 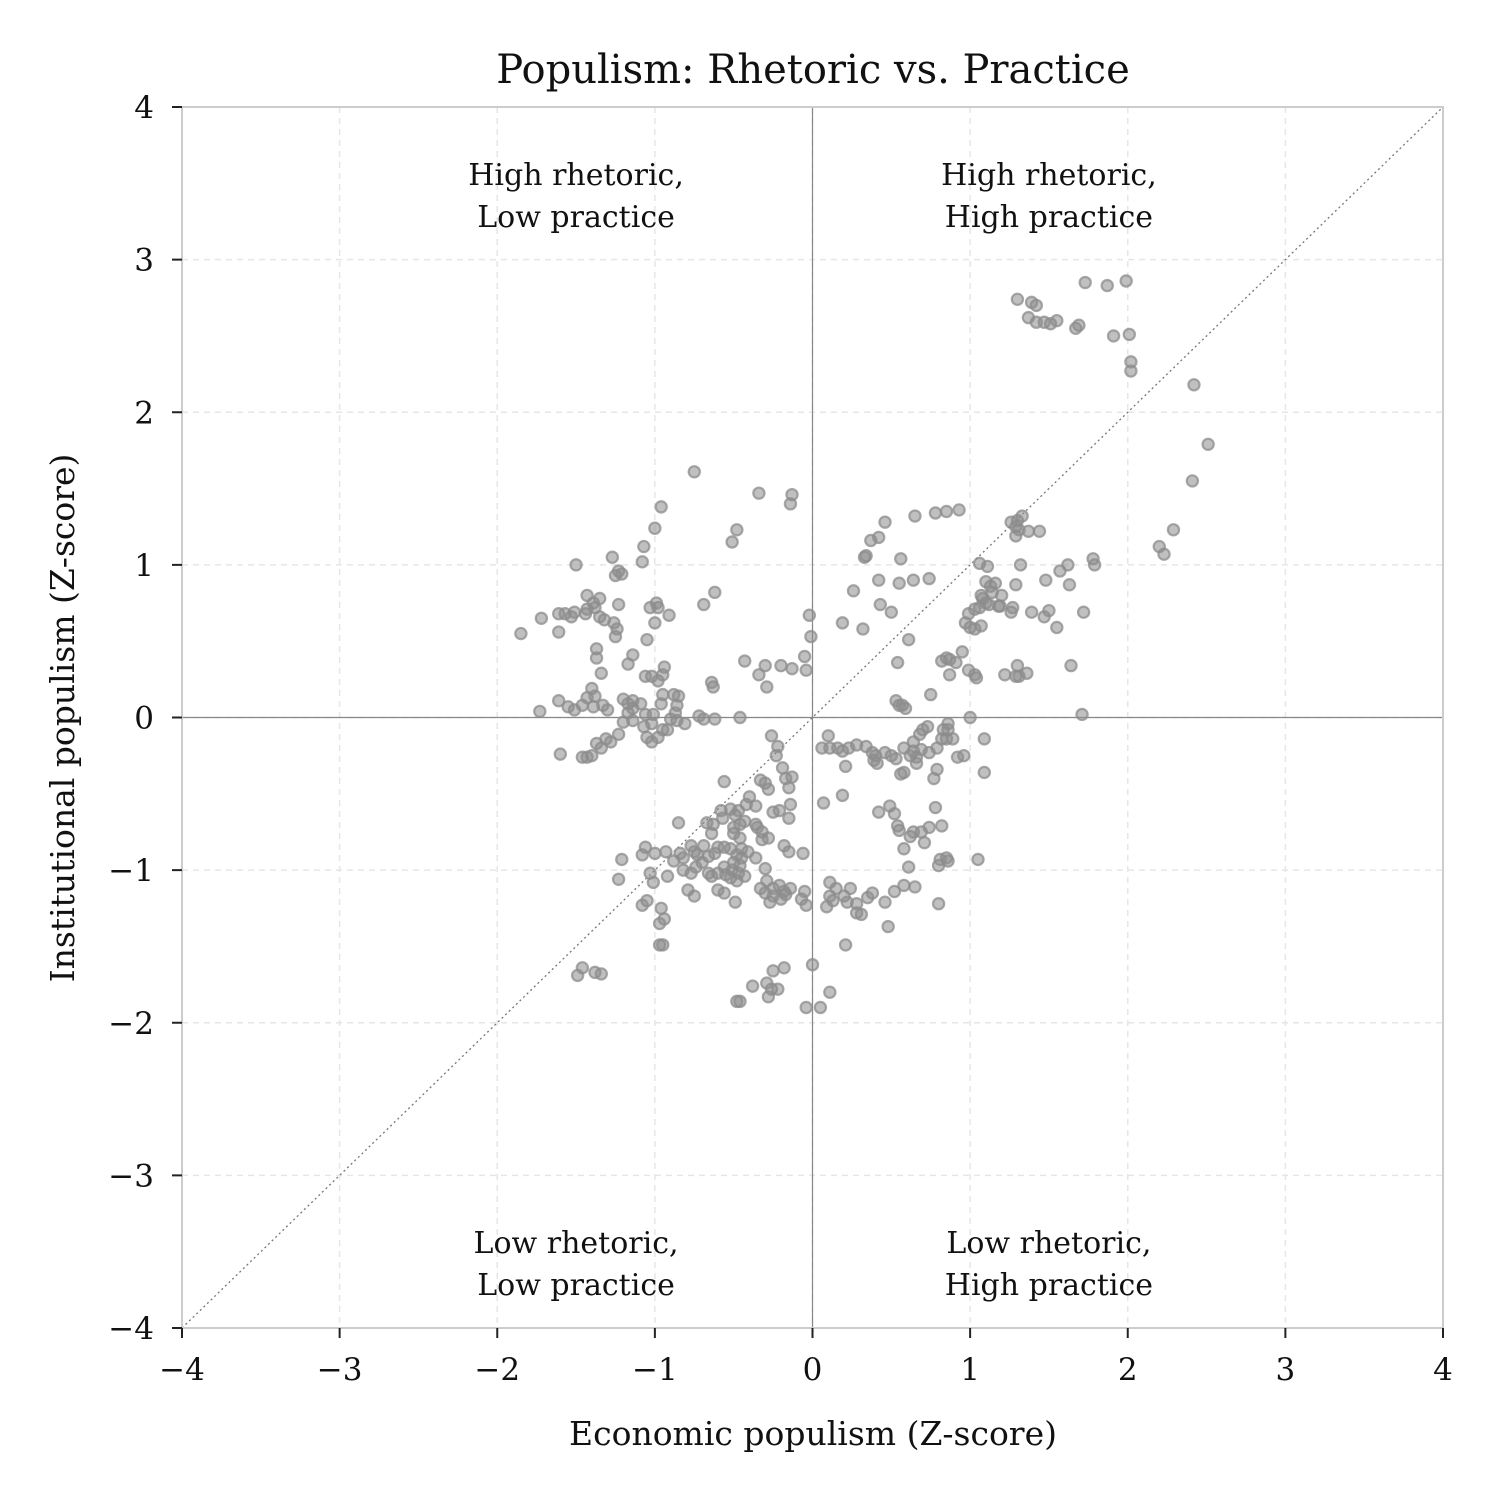 I want to click on y-tick-label: −3, so click(x=131, y=1176).